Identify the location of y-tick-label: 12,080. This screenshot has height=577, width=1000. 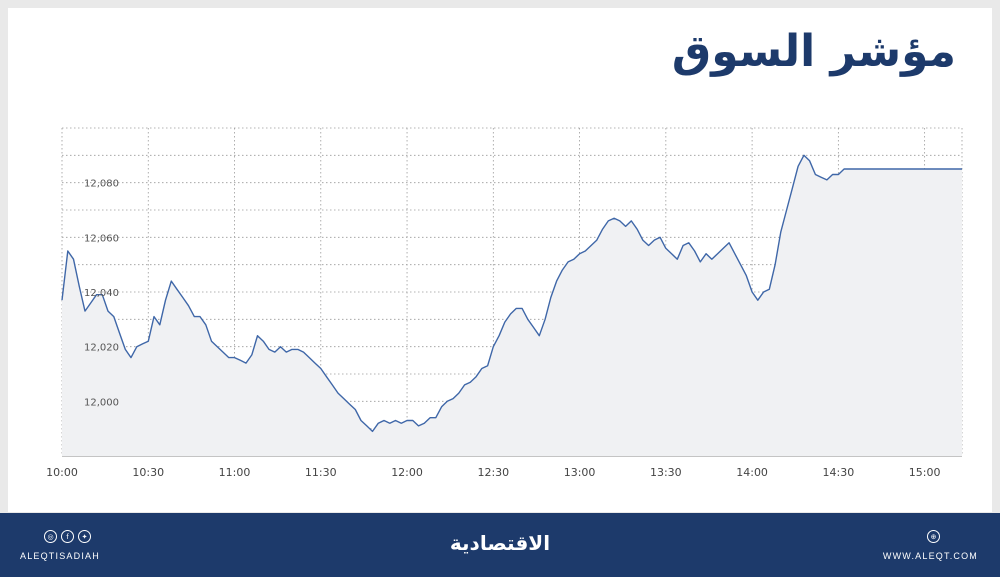
(101, 184).